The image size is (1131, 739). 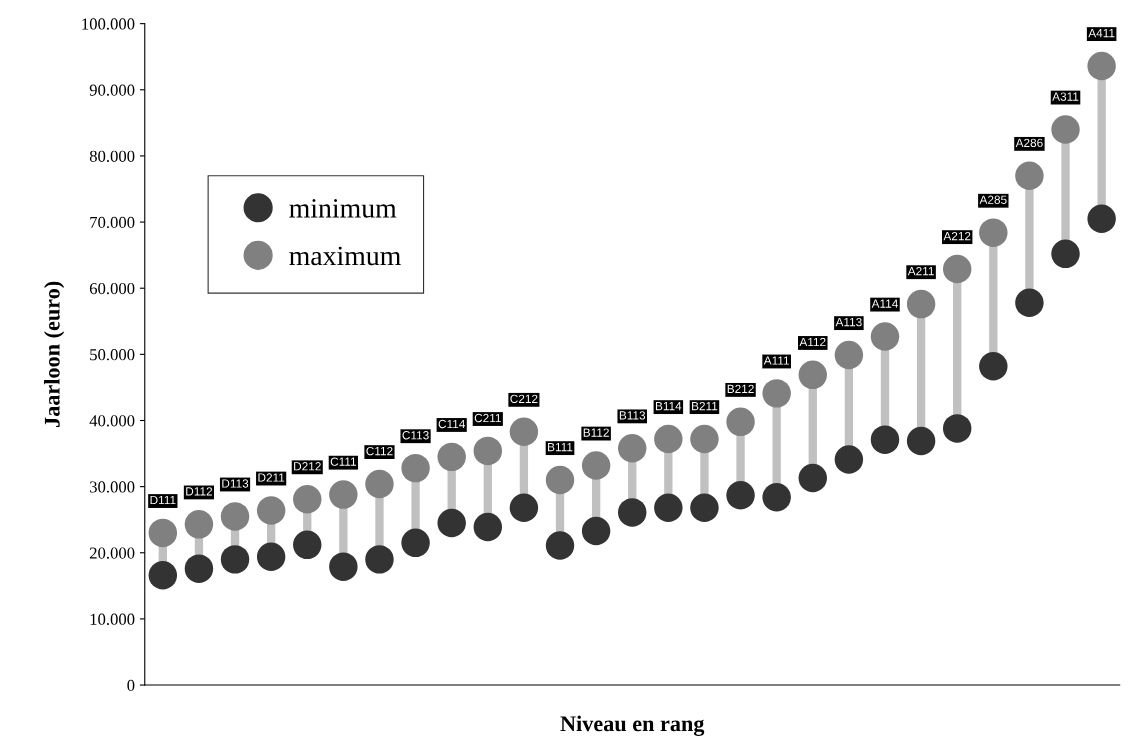 What do you see at coordinates (343, 461) in the screenshot?
I see `x-tick-label: C111` at bounding box center [343, 461].